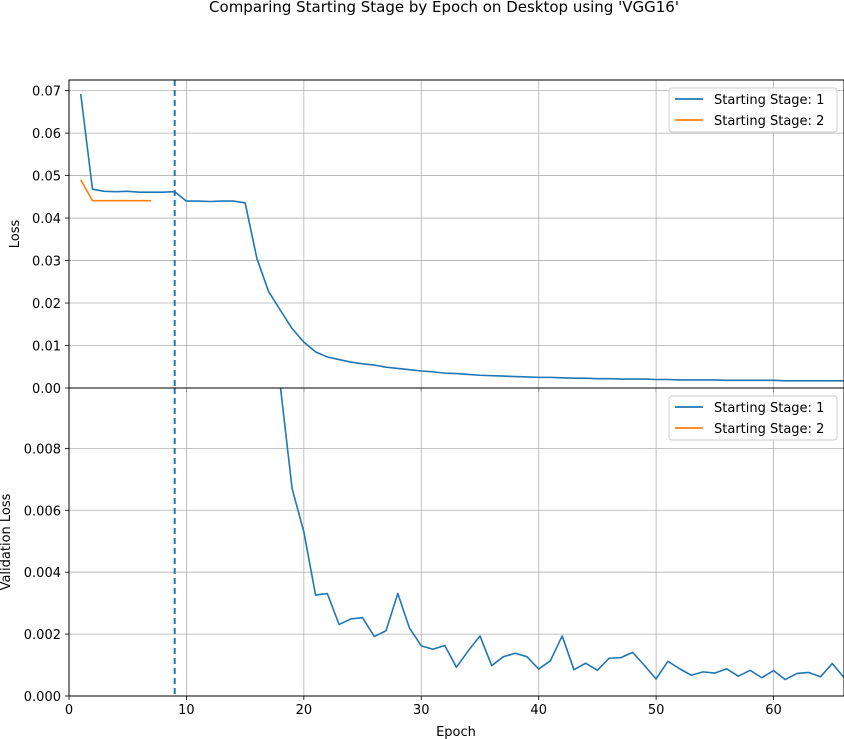 This screenshot has width=844, height=739. Describe the element at coordinates (42, 573) in the screenshot. I see `y-tick-label: 0.004` at that location.